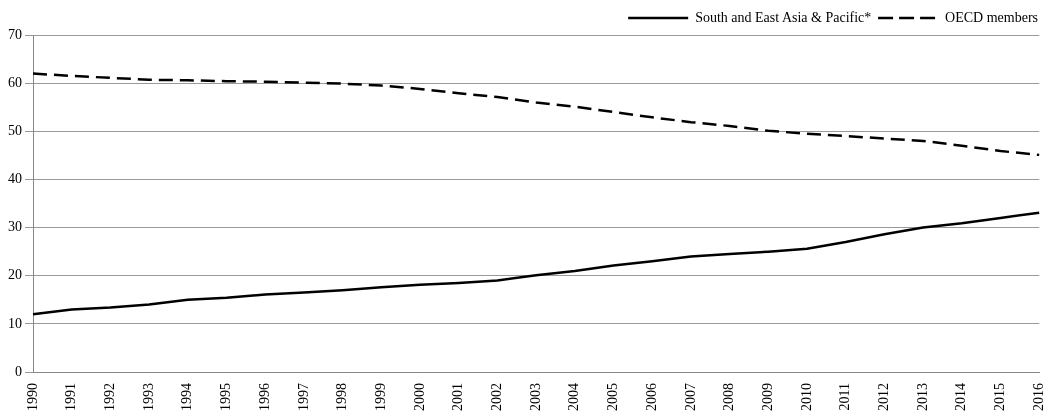  I want to click on x-tick-label: 2000, so click(419, 397).